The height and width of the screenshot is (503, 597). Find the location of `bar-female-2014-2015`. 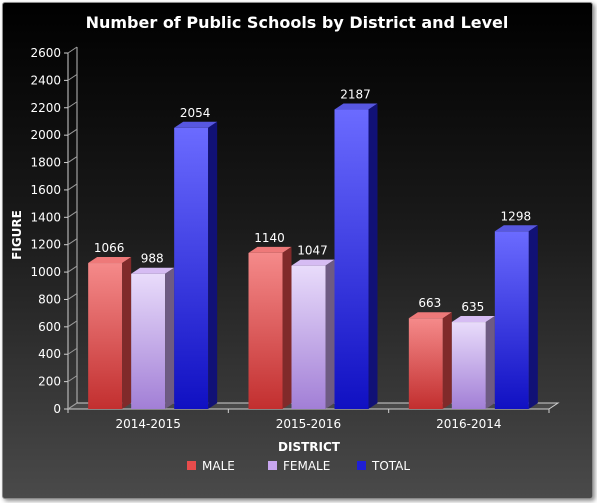

bar-female-2014-2015 is located at coordinates (153, 338).